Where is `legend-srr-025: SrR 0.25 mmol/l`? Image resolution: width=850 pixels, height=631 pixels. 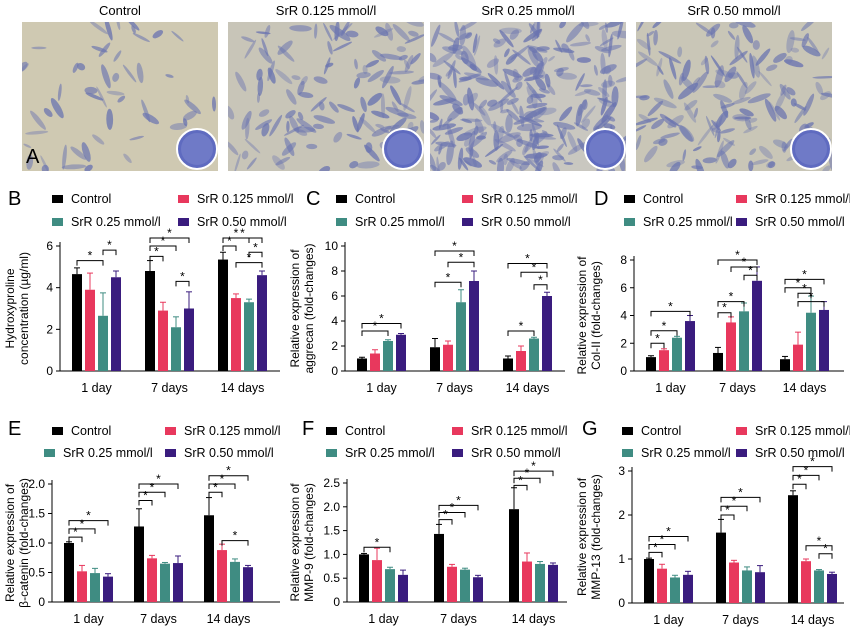 legend-srr-025: SrR 0.25 mmol/l is located at coordinates (380, 453).